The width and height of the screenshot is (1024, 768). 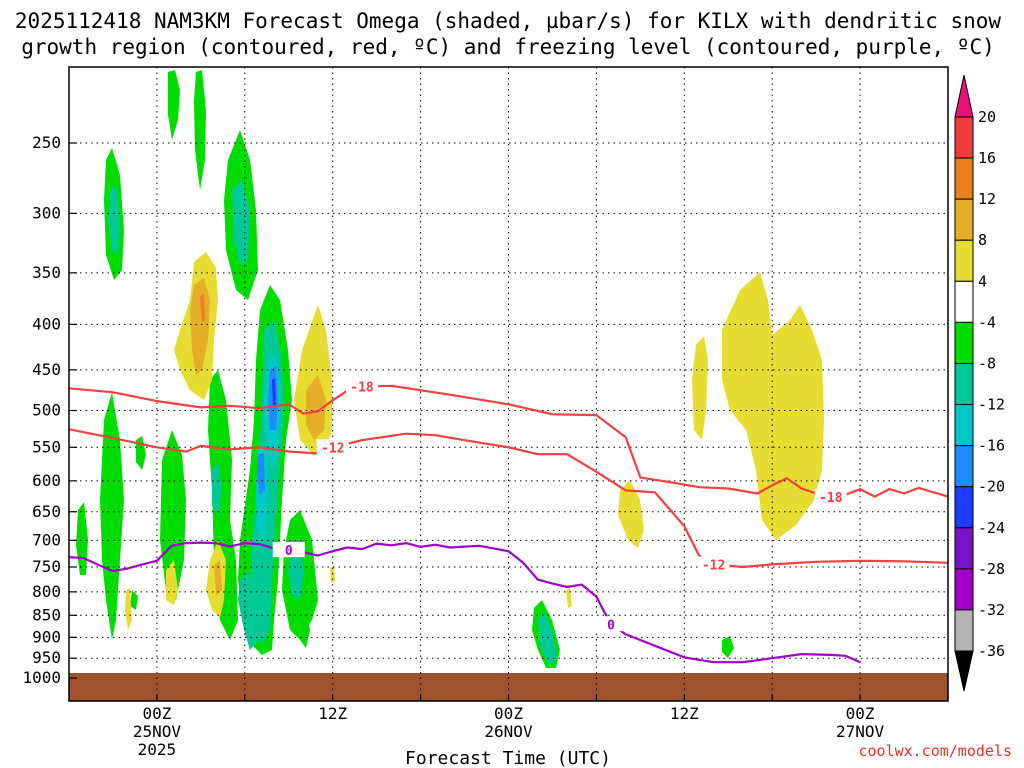 I want to click on credit-text: coolwx.com/models, so click(x=935, y=751).